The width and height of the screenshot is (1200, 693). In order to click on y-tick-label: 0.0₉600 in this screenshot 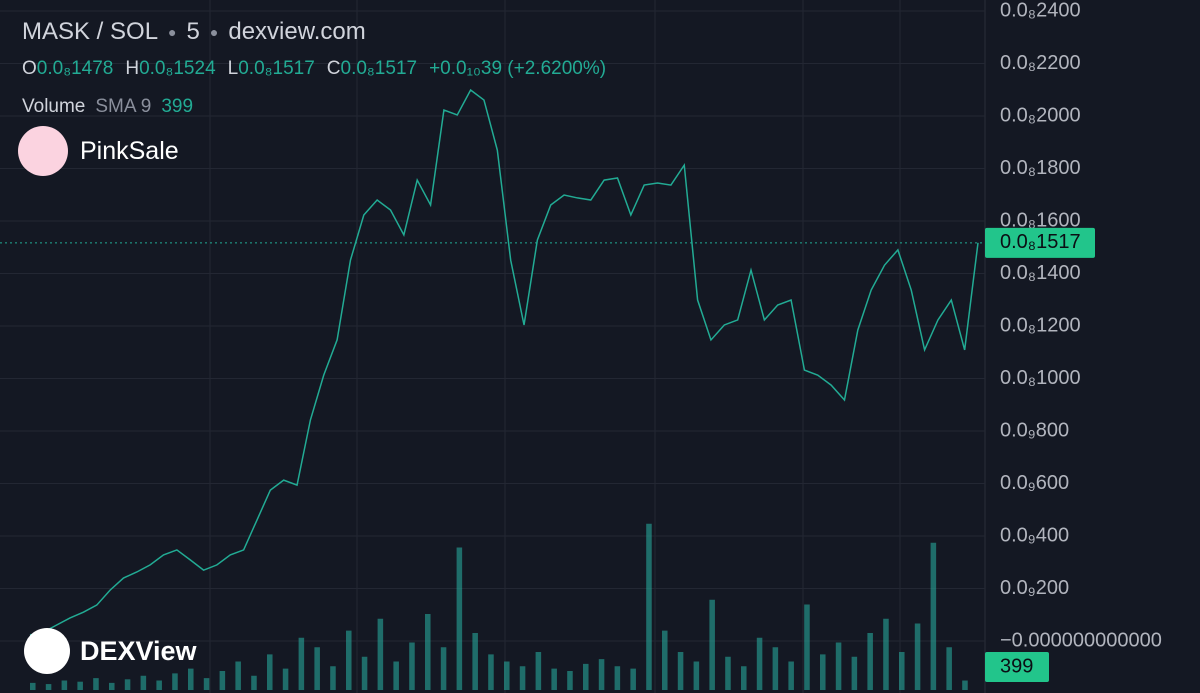, I will do `click(1034, 483)`.